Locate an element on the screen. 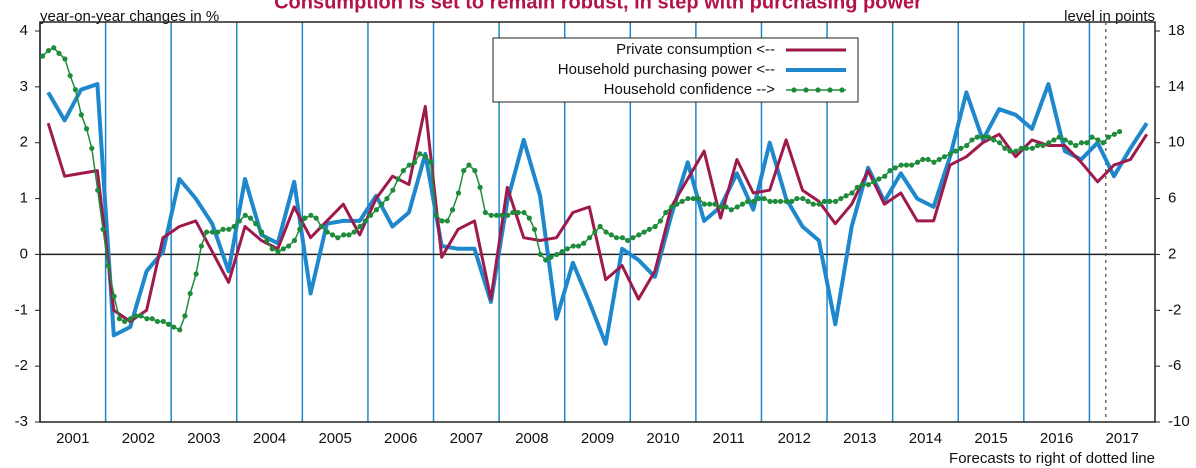  y2-tick-label: 14 is located at coordinates (1176, 86).